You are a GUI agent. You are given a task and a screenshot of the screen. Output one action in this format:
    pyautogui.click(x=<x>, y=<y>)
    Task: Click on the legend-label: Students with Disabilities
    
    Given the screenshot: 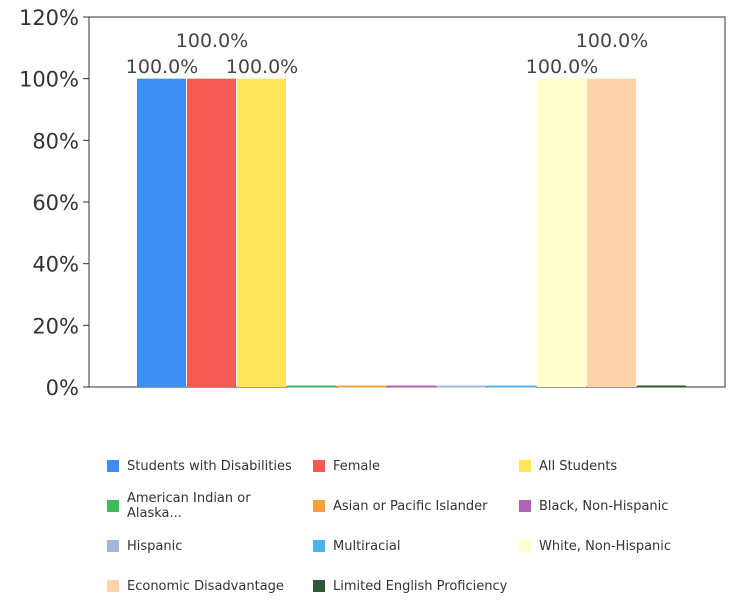 What is the action you would take?
    pyautogui.click(x=209, y=466)
    